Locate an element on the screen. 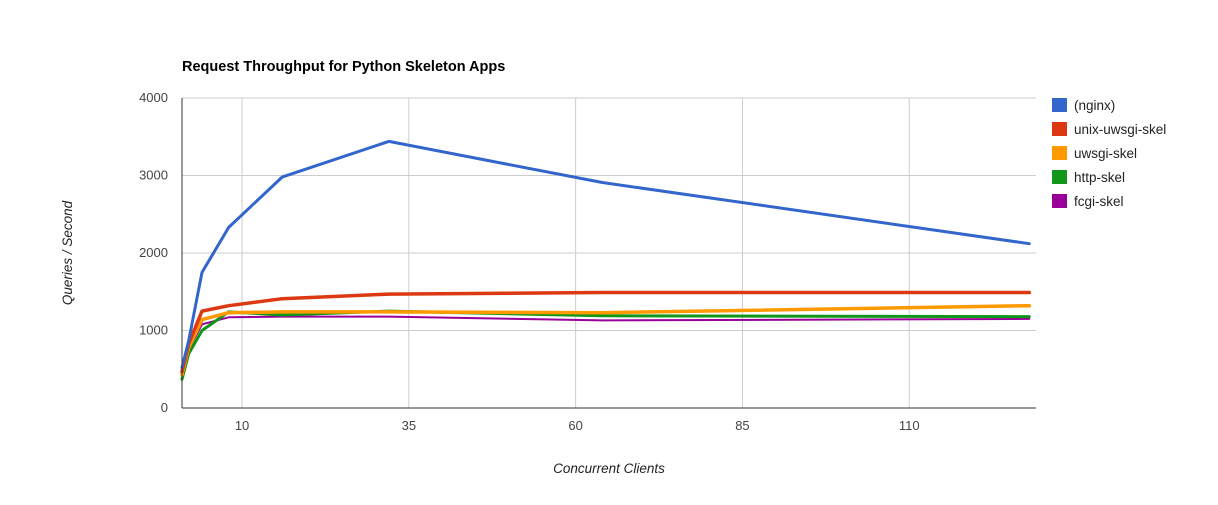 The height and width of the screenshot is (505, 1218). y-tick-label: 2000 is located at coordinates (153, 252).